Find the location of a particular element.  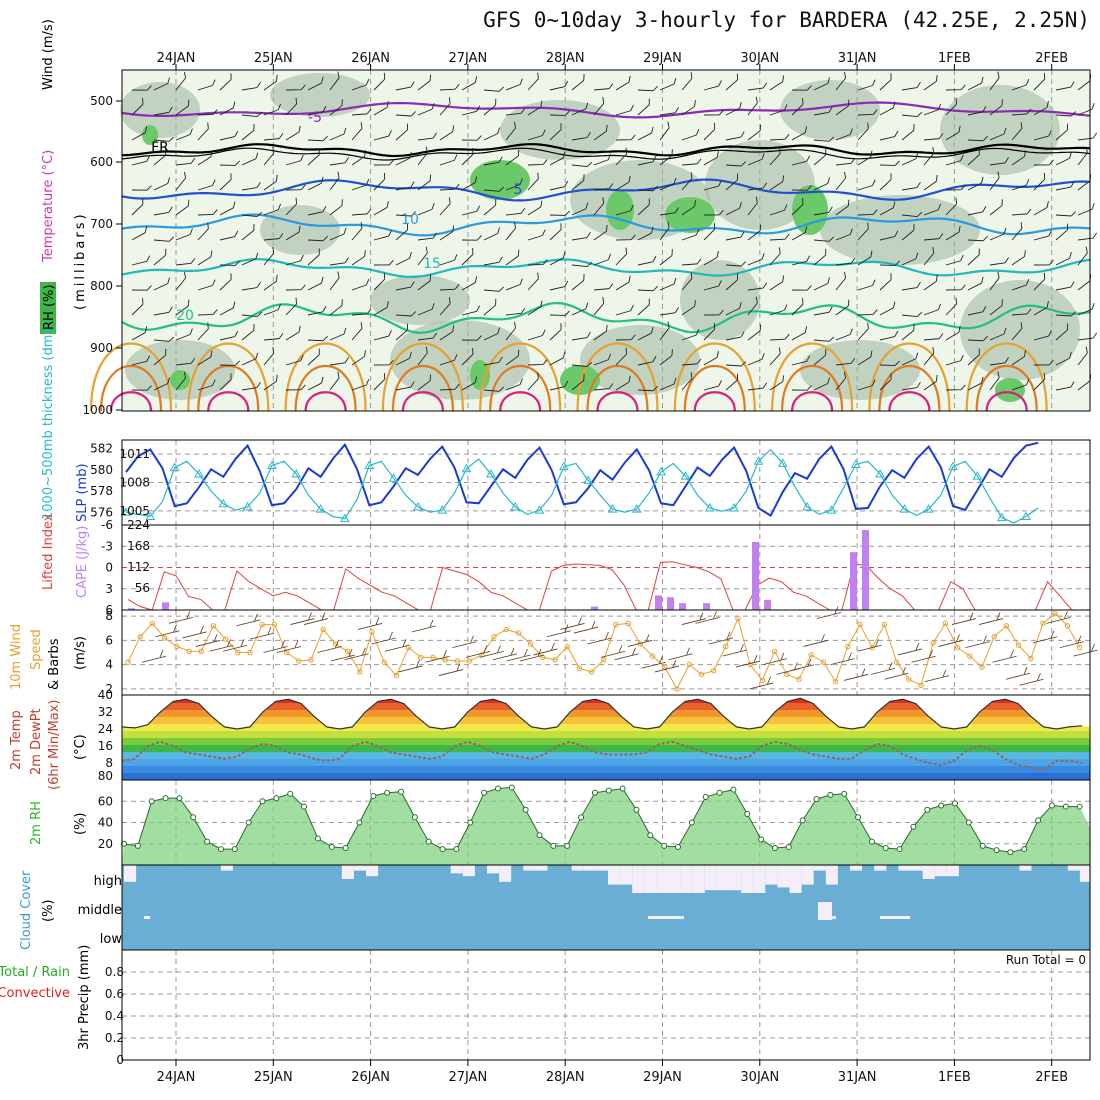

thickness-tick-label: 582 is located at coordinates (101, 449).